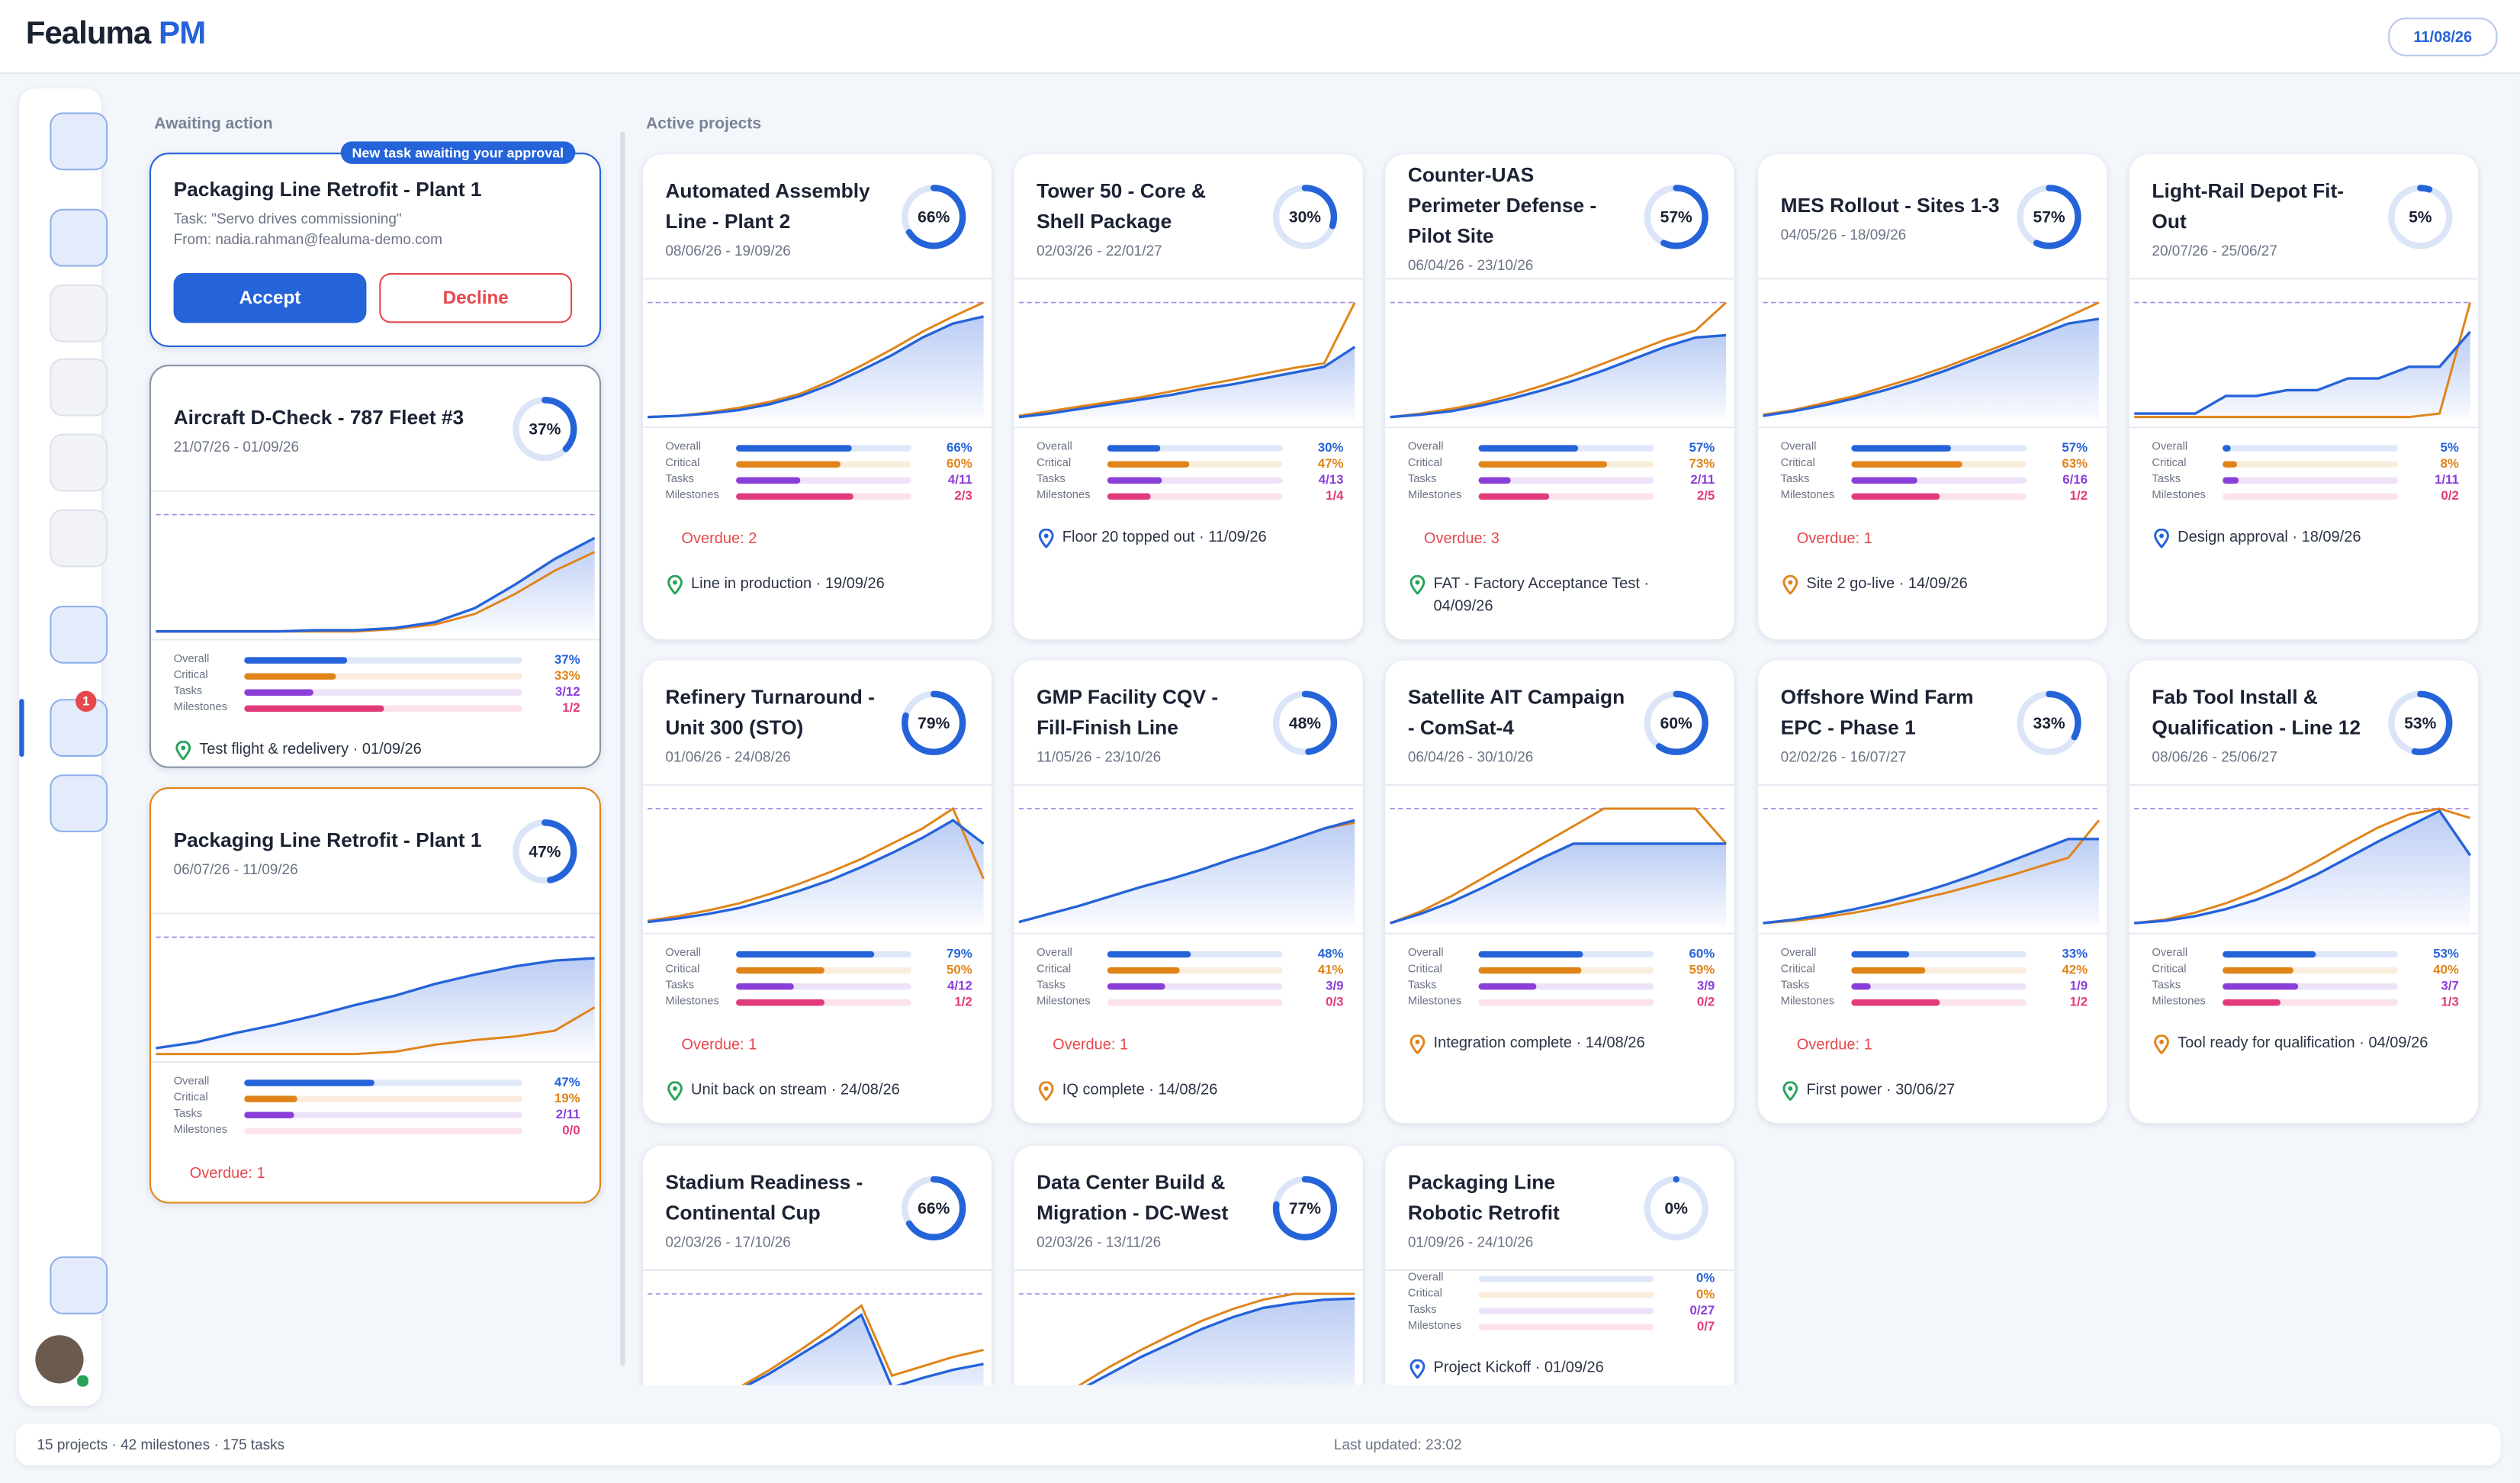 The height and width of the screenshot is (1483, 2520). I want to click on nav-help, so click(79, 1285).